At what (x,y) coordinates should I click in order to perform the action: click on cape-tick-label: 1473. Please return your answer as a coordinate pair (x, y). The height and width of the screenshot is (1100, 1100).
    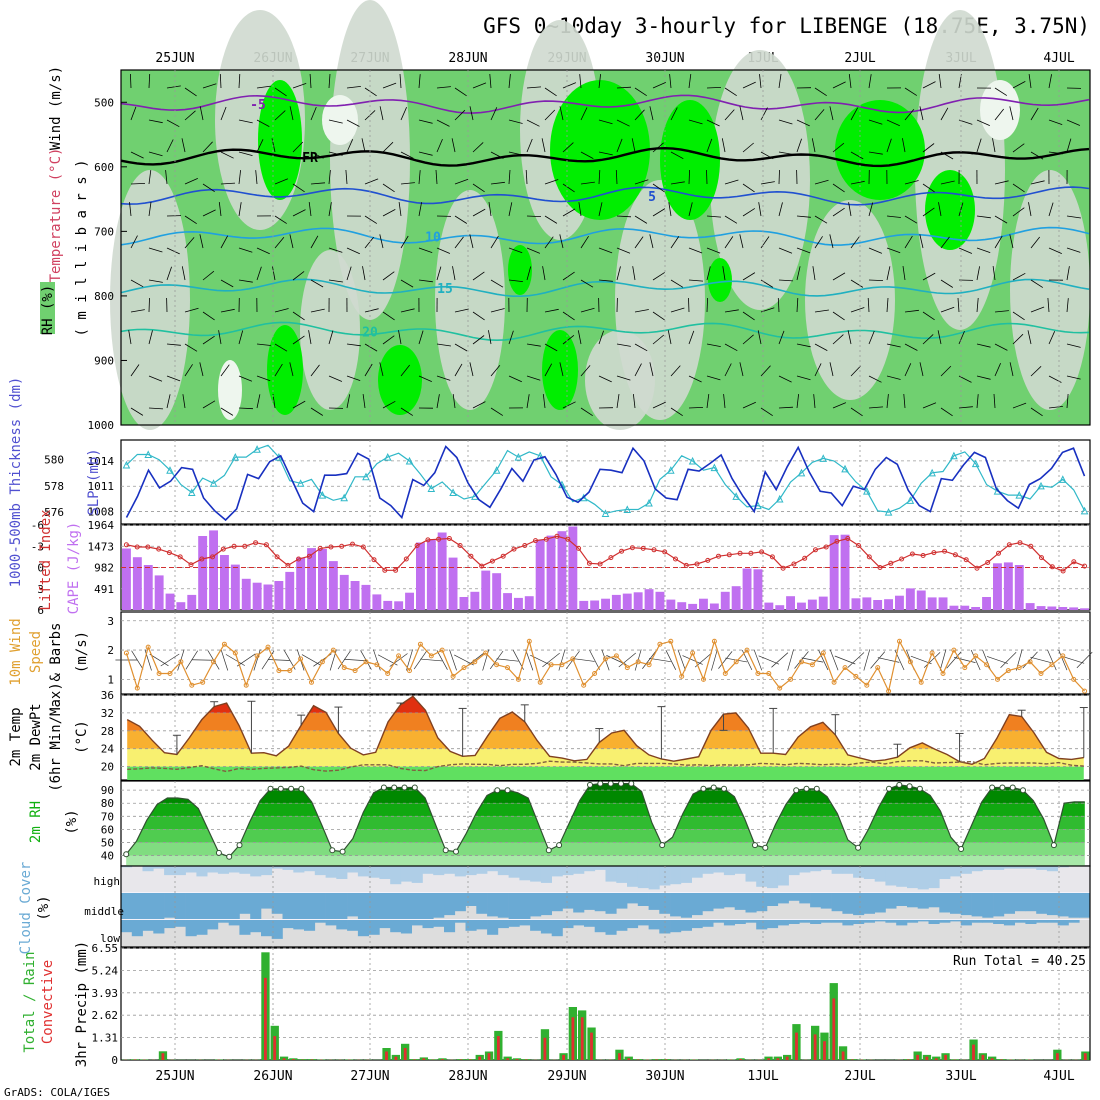
    Looking at the image, I should click on (101, 546).